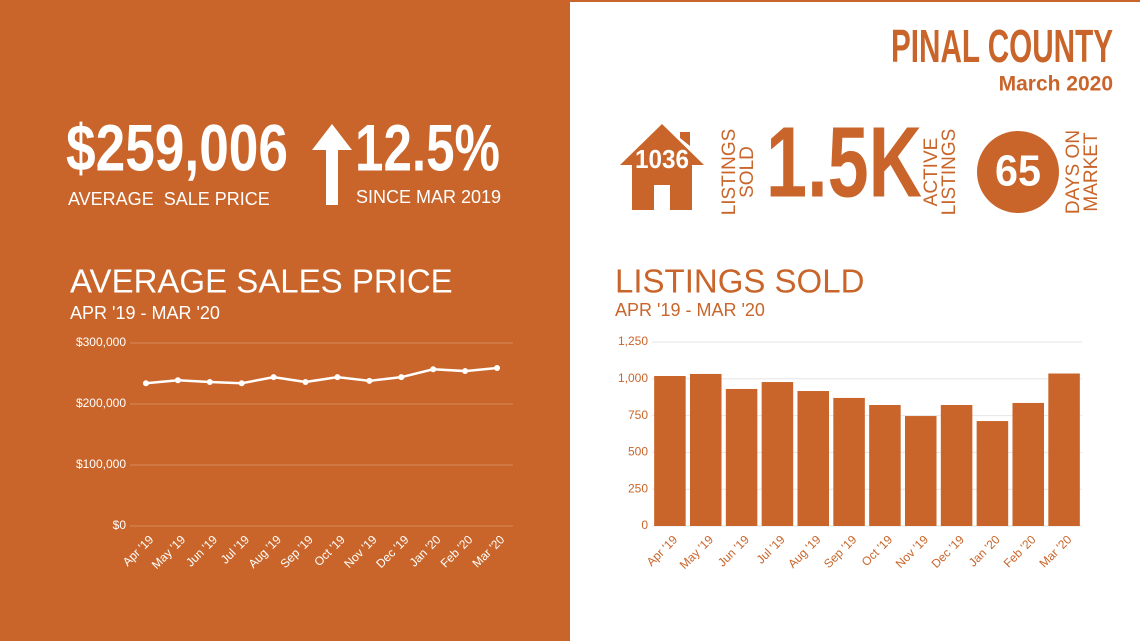 Image resolution: width=1140 pixels, height=641 pixels. Describe the element at coordinates (321, 375) in the screenshot. I see `line` at that location.